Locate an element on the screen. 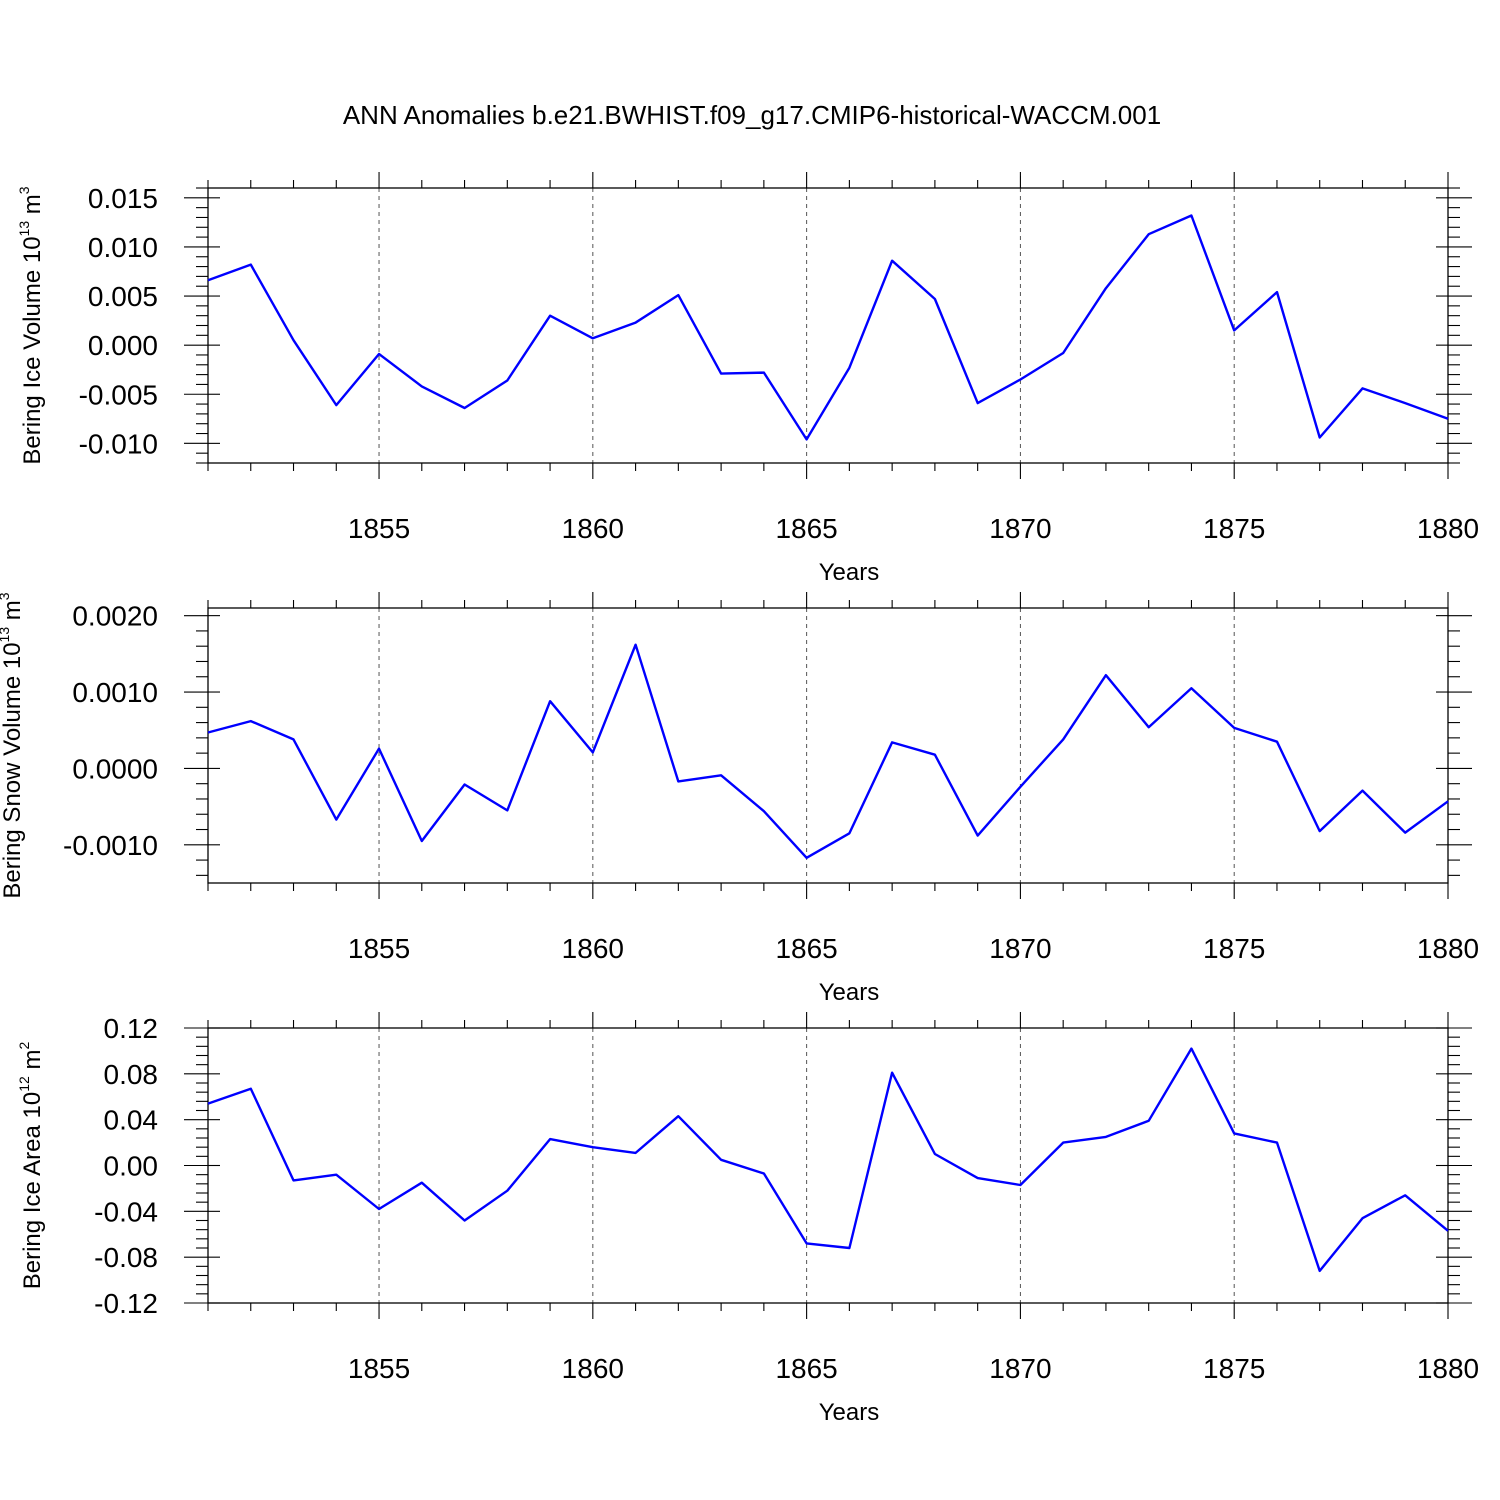 The height and width of the screenshot is (1500, 1500). y-tick-label: 0.12 is located at coordinates (131, 1028).